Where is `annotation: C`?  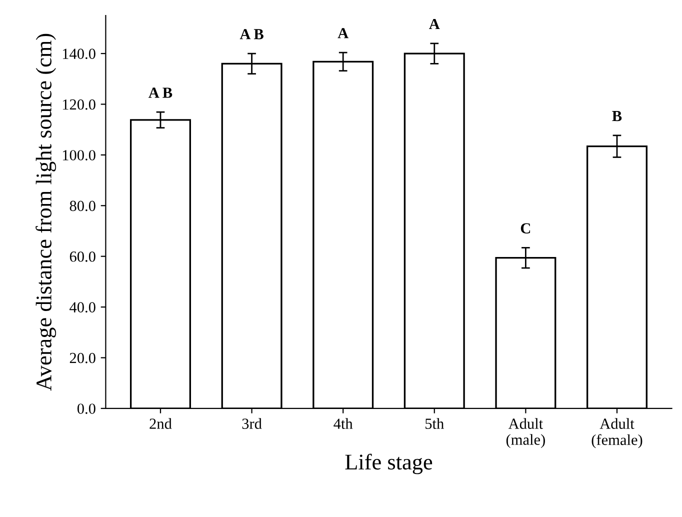 annotation: C is located at coordinates (525, 228).